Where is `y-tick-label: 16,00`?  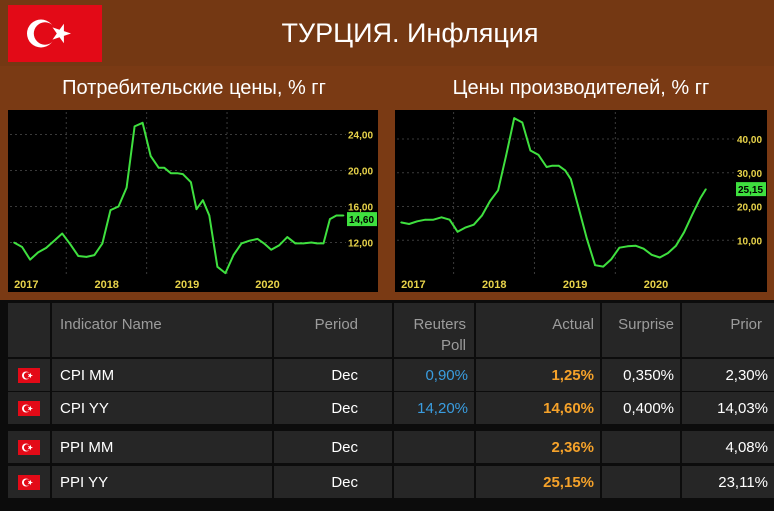
y-tick-label: 16,00 is located at coordinates (360, 208).